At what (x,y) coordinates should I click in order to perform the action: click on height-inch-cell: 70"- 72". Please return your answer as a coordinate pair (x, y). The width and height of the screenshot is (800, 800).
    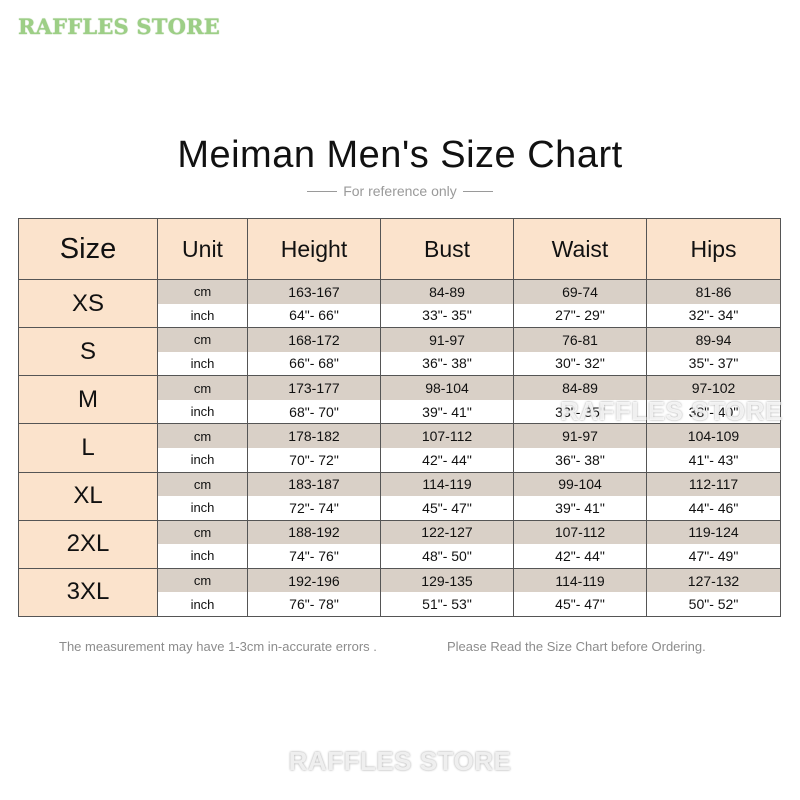
    Looking at the image, I should click on (314, 460).